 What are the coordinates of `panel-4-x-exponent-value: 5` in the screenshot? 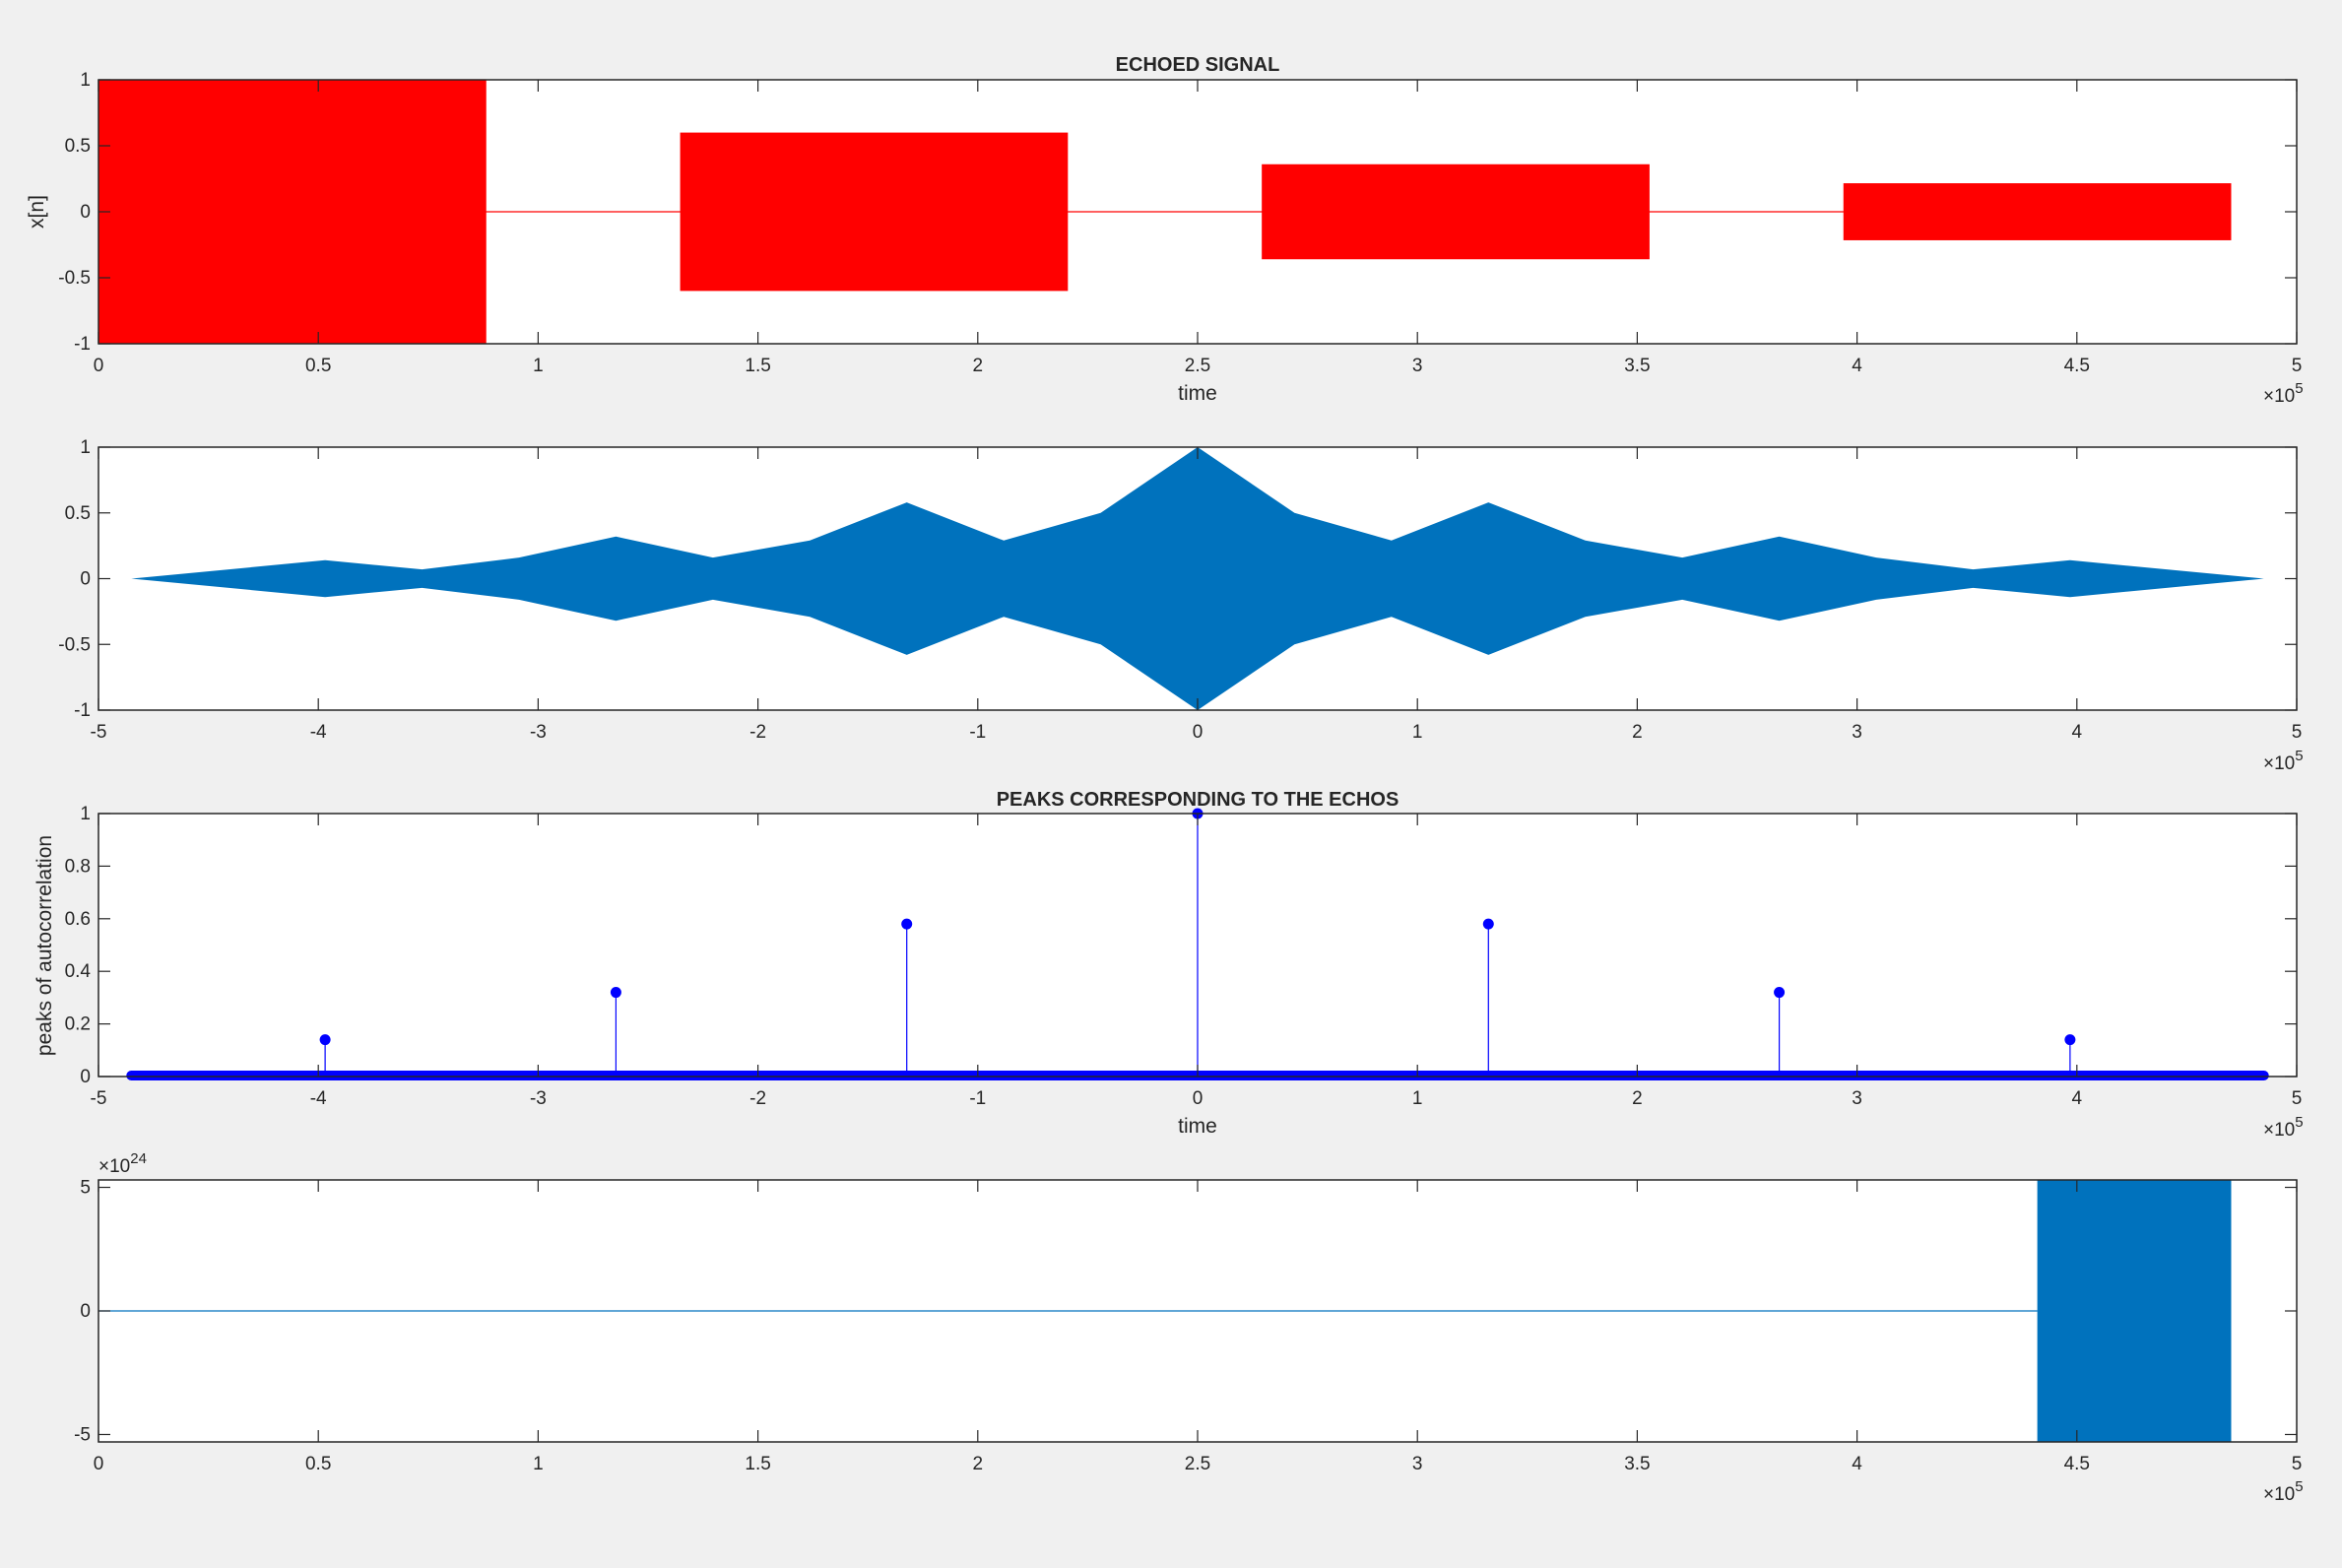 It's located at (2299, 1486).